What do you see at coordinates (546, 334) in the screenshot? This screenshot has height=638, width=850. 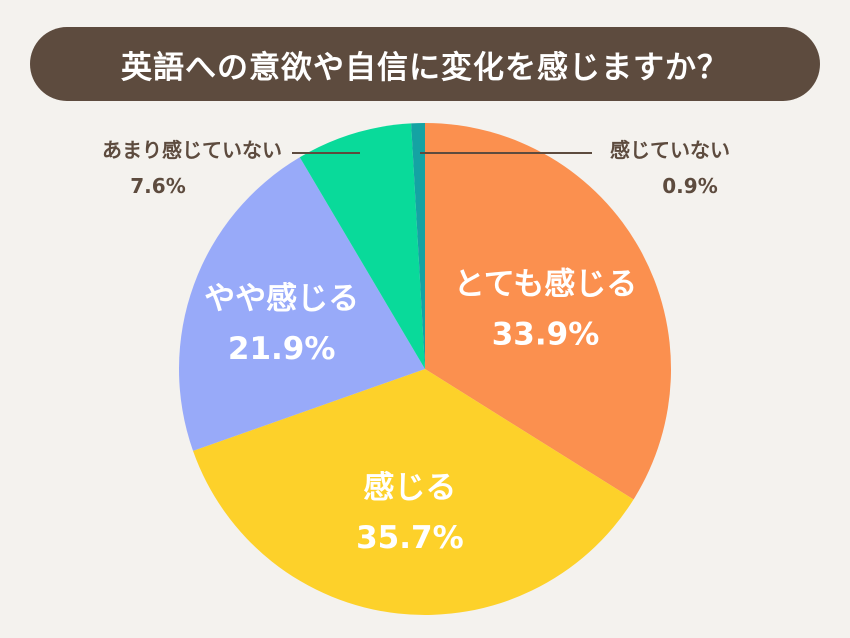 I see `slice-1-value: 33.9%` at bounding box center [546, 334].